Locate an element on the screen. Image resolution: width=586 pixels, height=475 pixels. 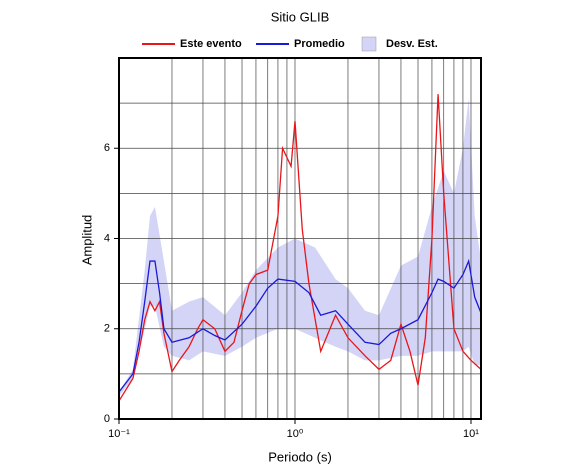
chart-title: Sitio GLIB is located at coordinates (300, 16).